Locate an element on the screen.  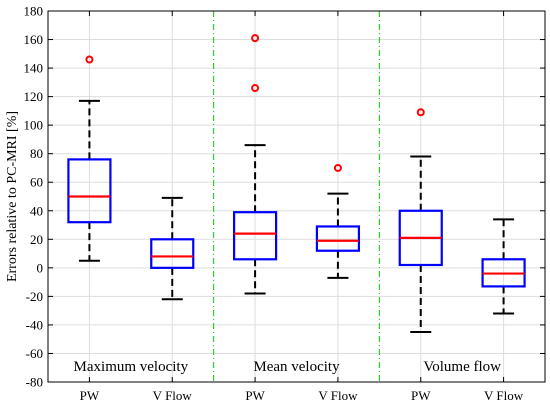
y-tick-label: 180 is located at coordinates (34, 11).